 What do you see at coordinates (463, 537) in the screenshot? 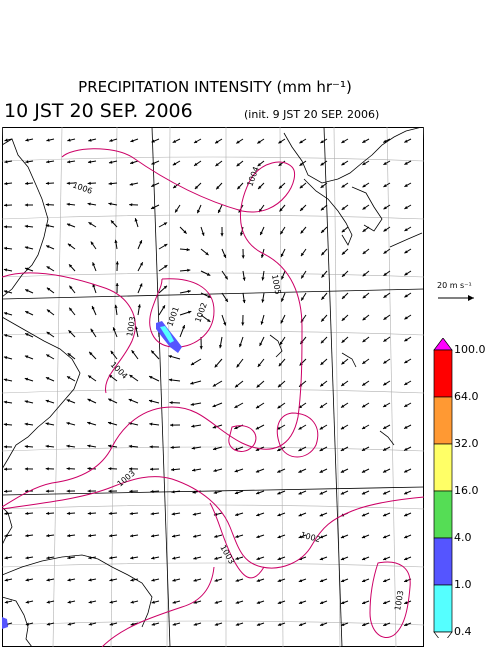
I see `colorbar-label: 4.0` at bounding box center [463, 537].